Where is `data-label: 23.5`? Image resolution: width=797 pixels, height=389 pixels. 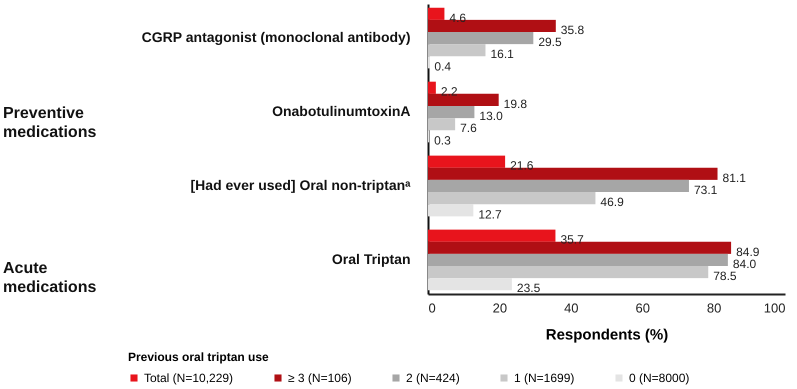 data-label: 23.5 is located at coordinates (528, 288).